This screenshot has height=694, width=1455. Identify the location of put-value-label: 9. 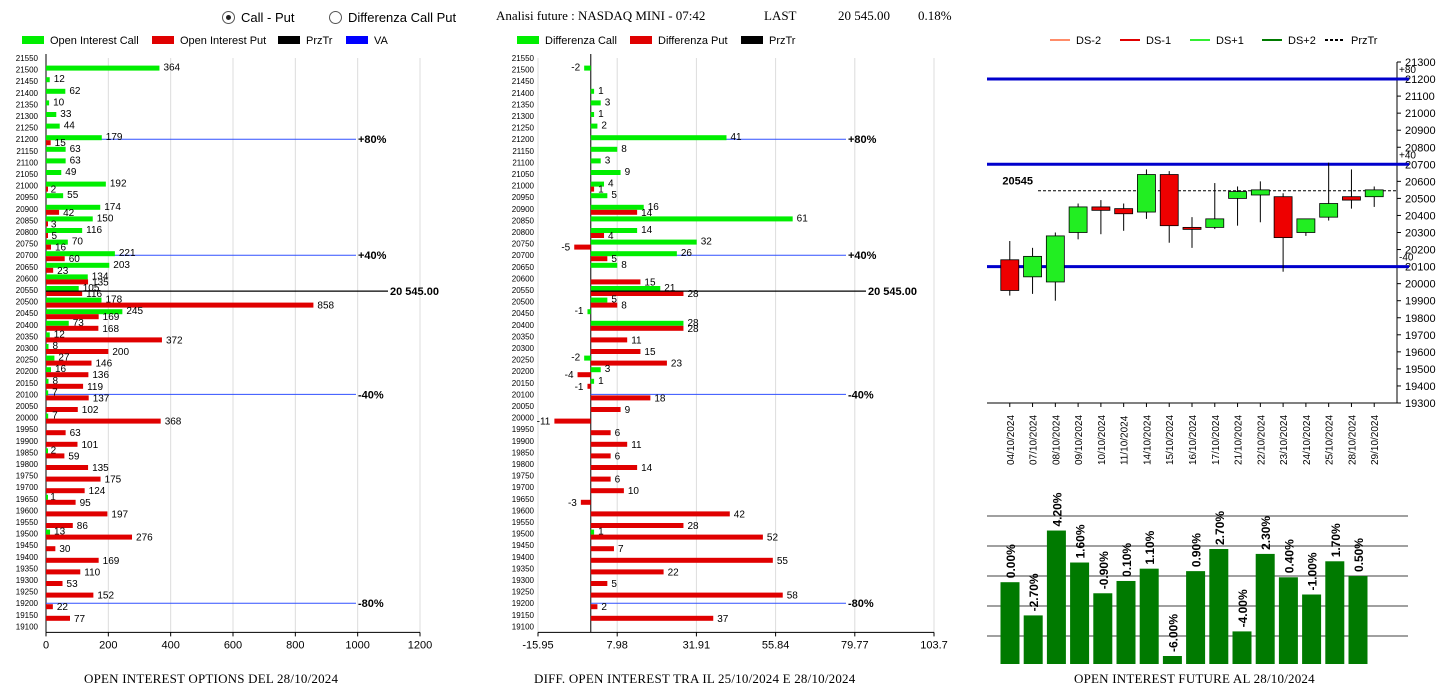
(628, 410).